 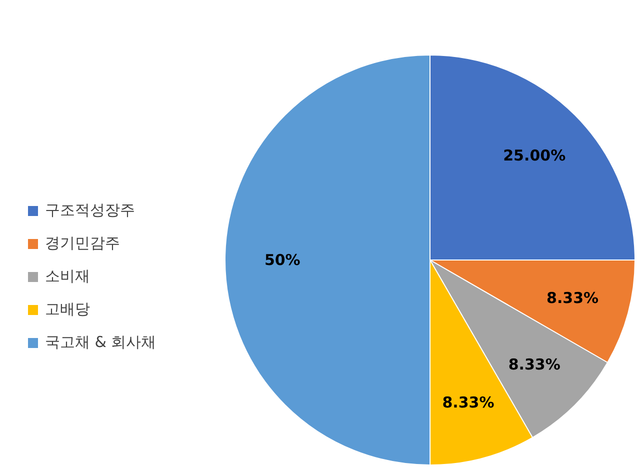 I want to click on legend-label: 경기민감주, so click(x=82, y=243).